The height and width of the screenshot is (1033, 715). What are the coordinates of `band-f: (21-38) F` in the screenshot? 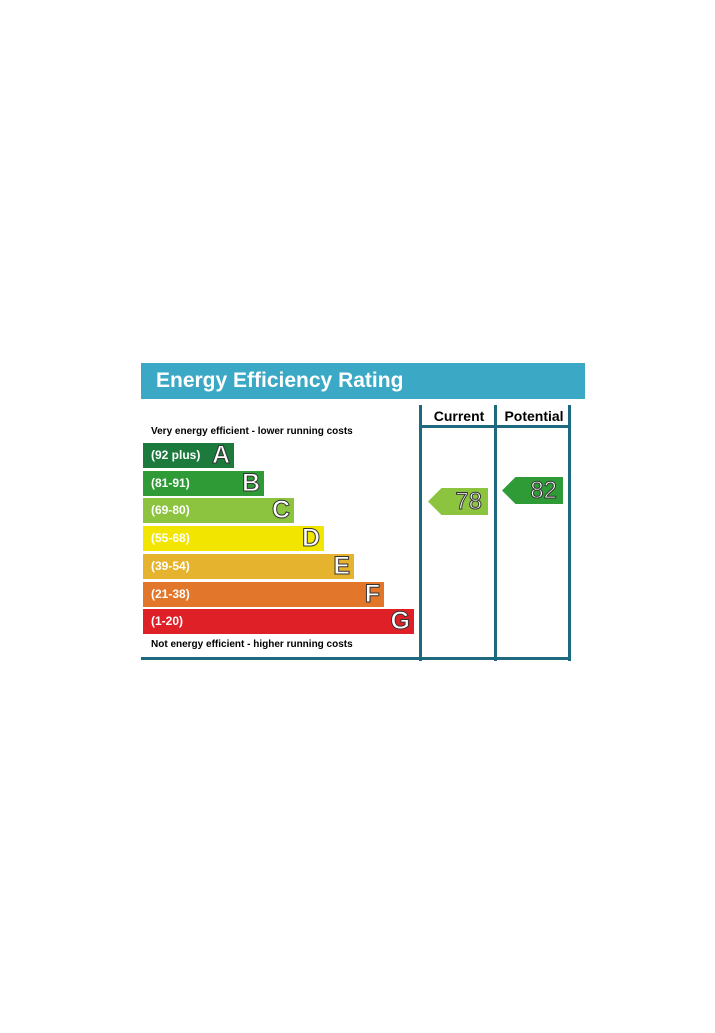 It's located at (263, 593).